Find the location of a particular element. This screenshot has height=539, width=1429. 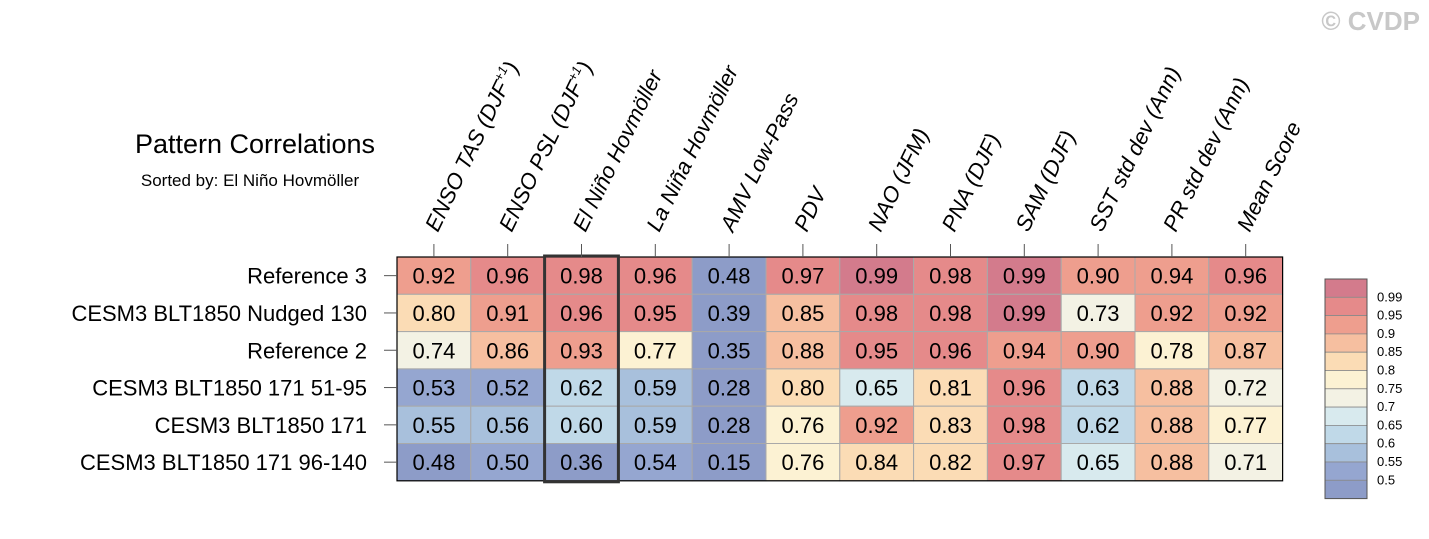

cell-value-label: 0.53 is located at coordinates (433, 388).